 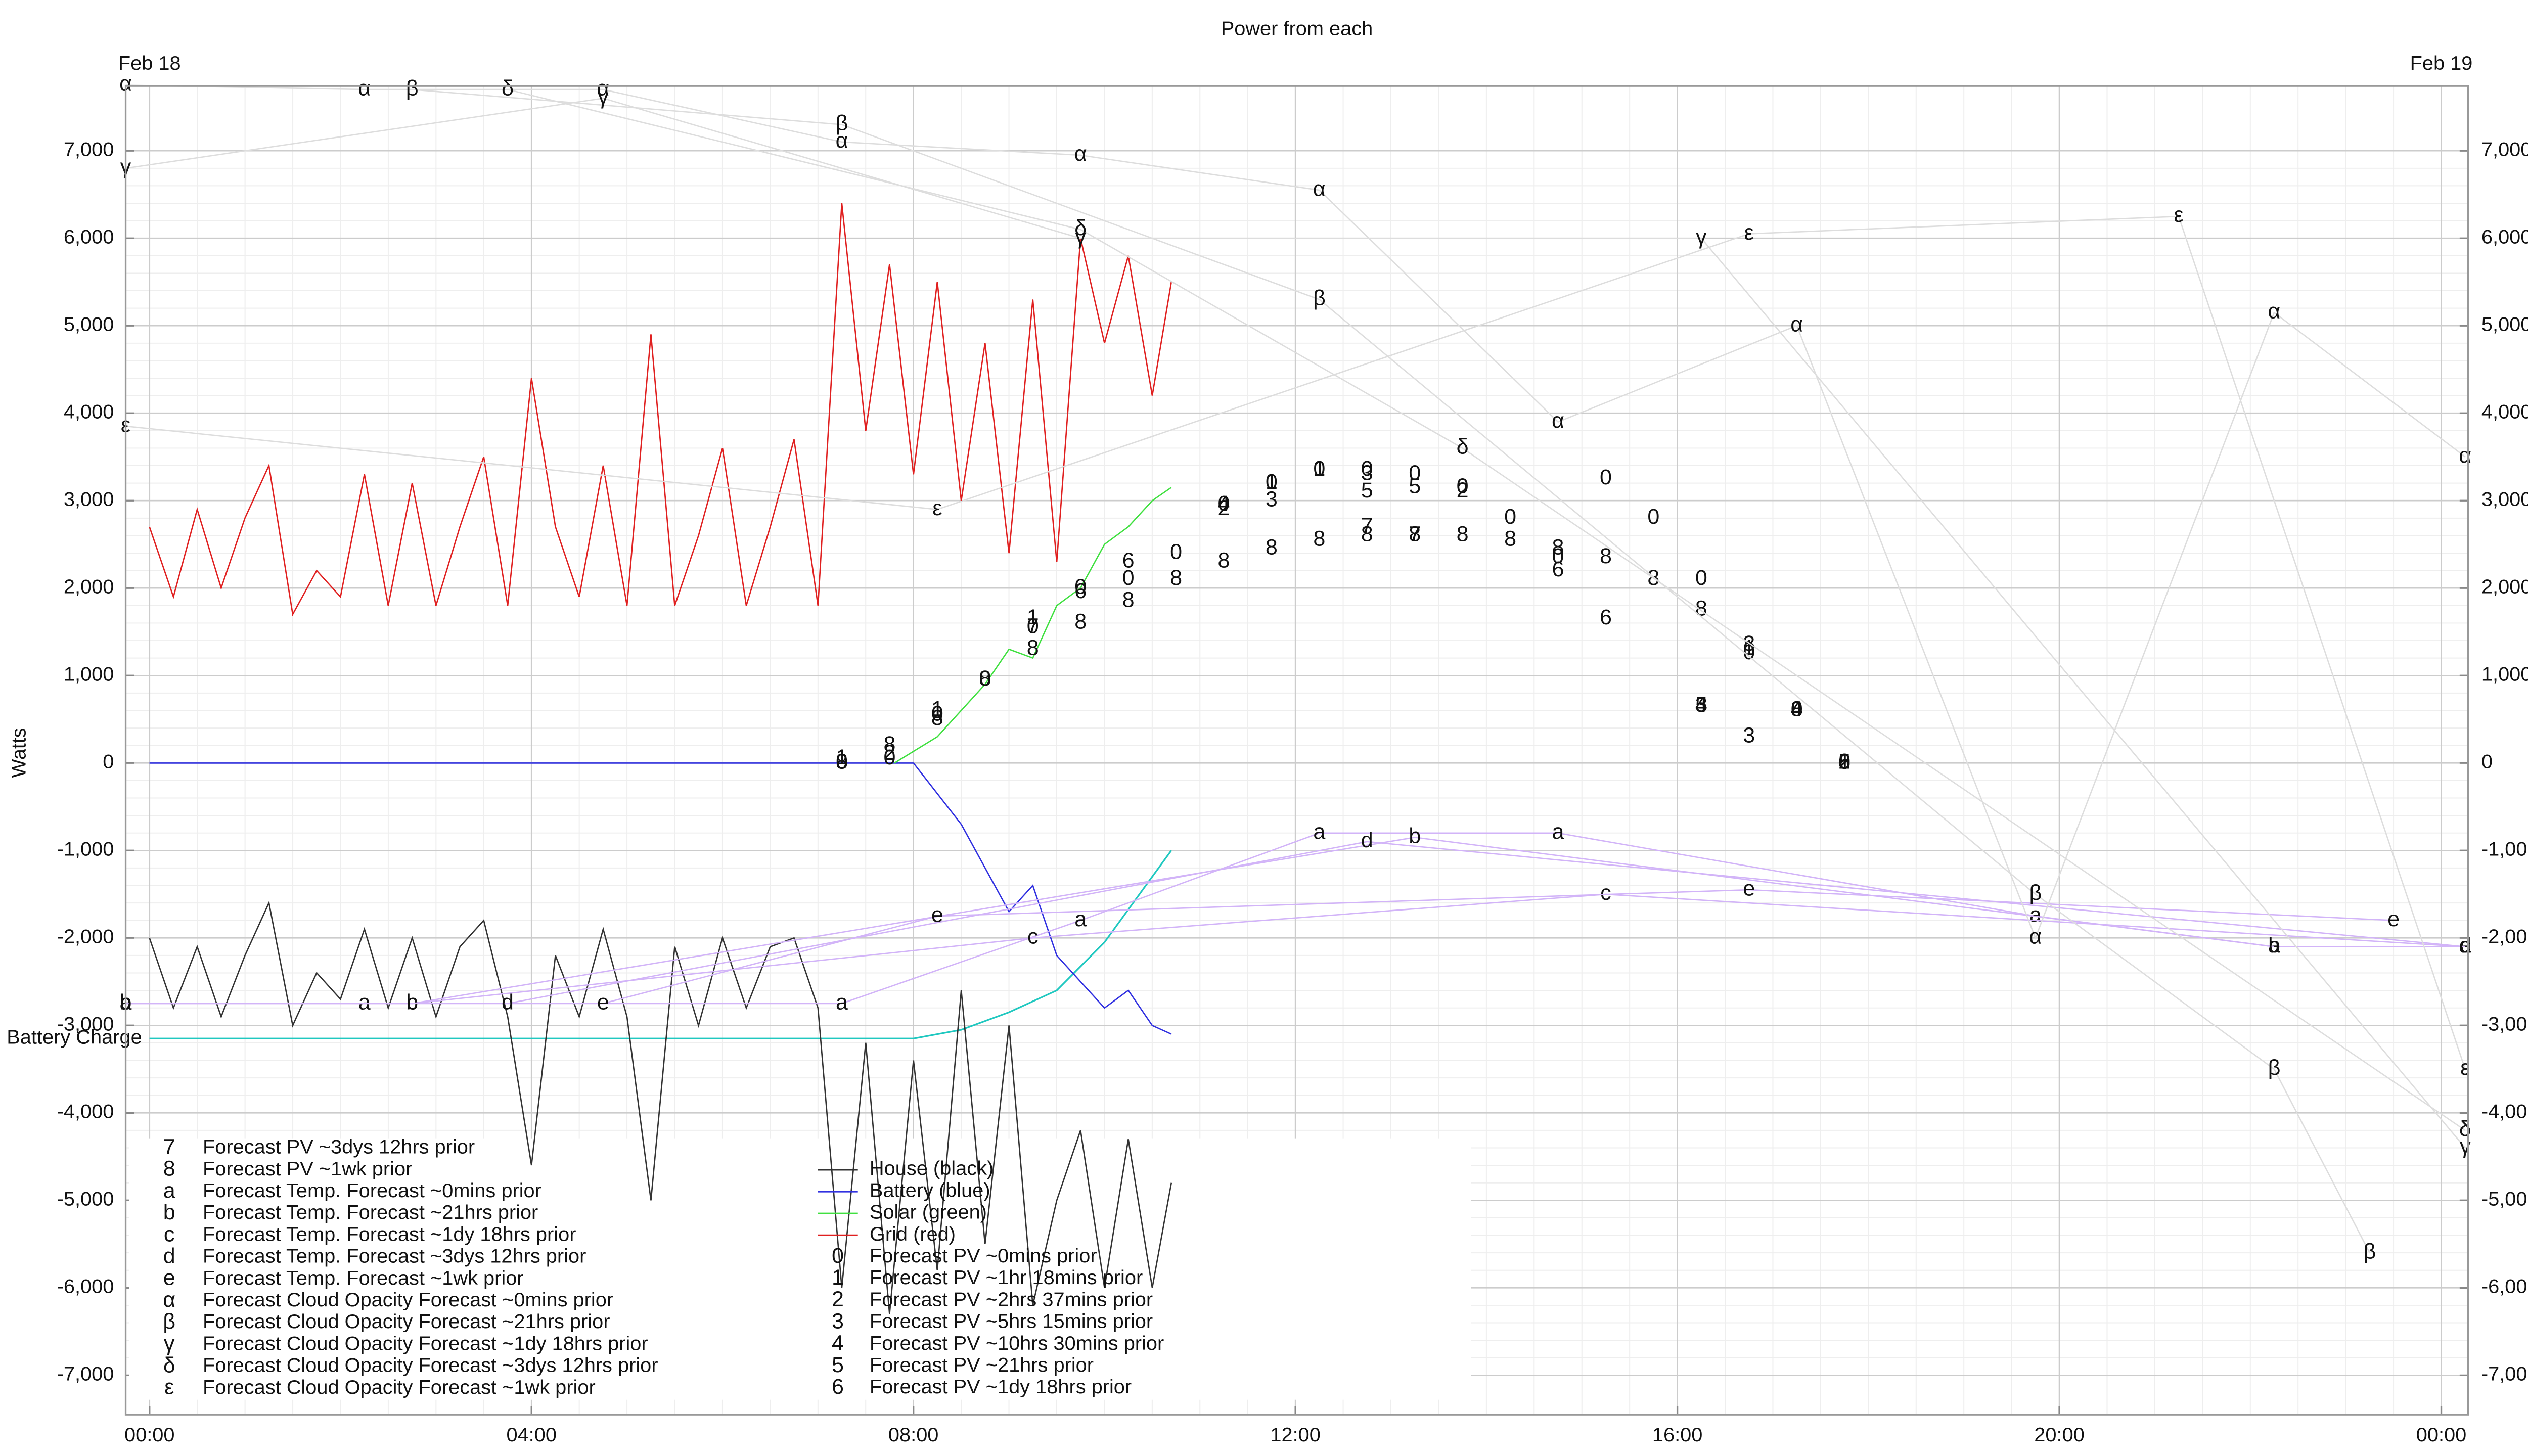 What do you see at coordinates (2505, 150) in the screenshot?
I see `y2-tick-label: 7,000` at bounding box center [2505, 150].